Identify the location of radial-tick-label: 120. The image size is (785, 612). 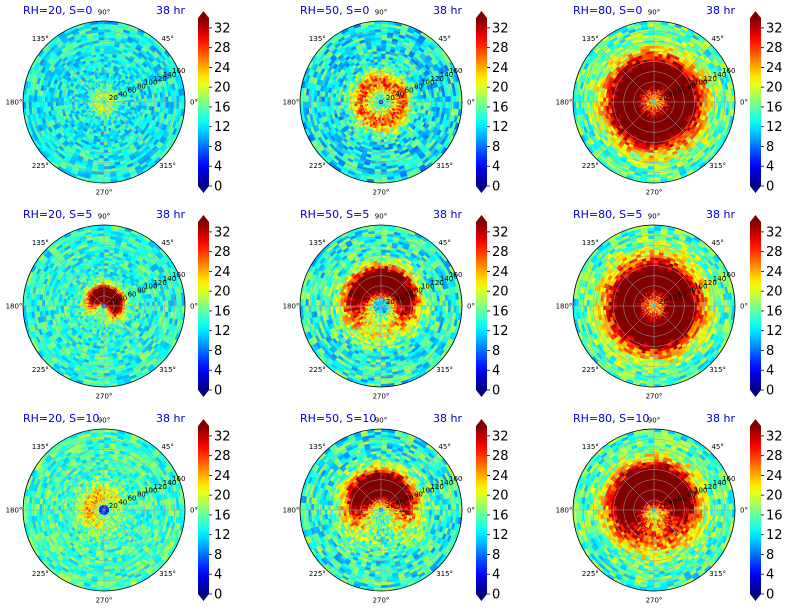
(159, 487).